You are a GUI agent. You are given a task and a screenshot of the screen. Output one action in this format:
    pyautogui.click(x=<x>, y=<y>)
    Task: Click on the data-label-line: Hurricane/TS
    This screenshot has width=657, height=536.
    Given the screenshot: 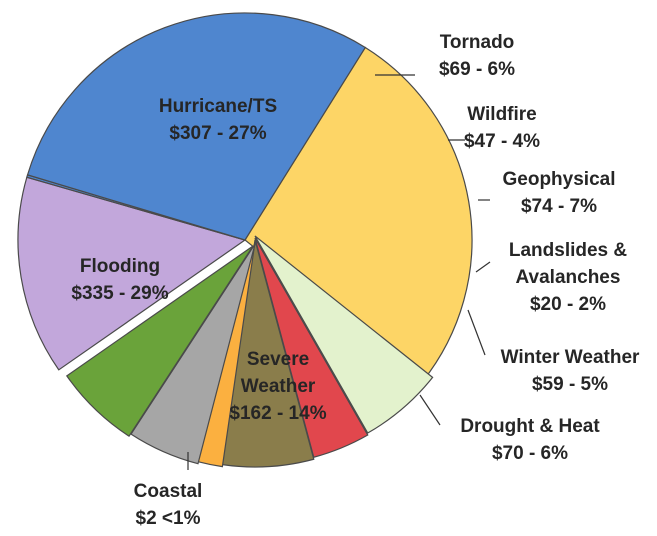 What is the action you would take?
    pyautogui.click(x=218, y=106)
    